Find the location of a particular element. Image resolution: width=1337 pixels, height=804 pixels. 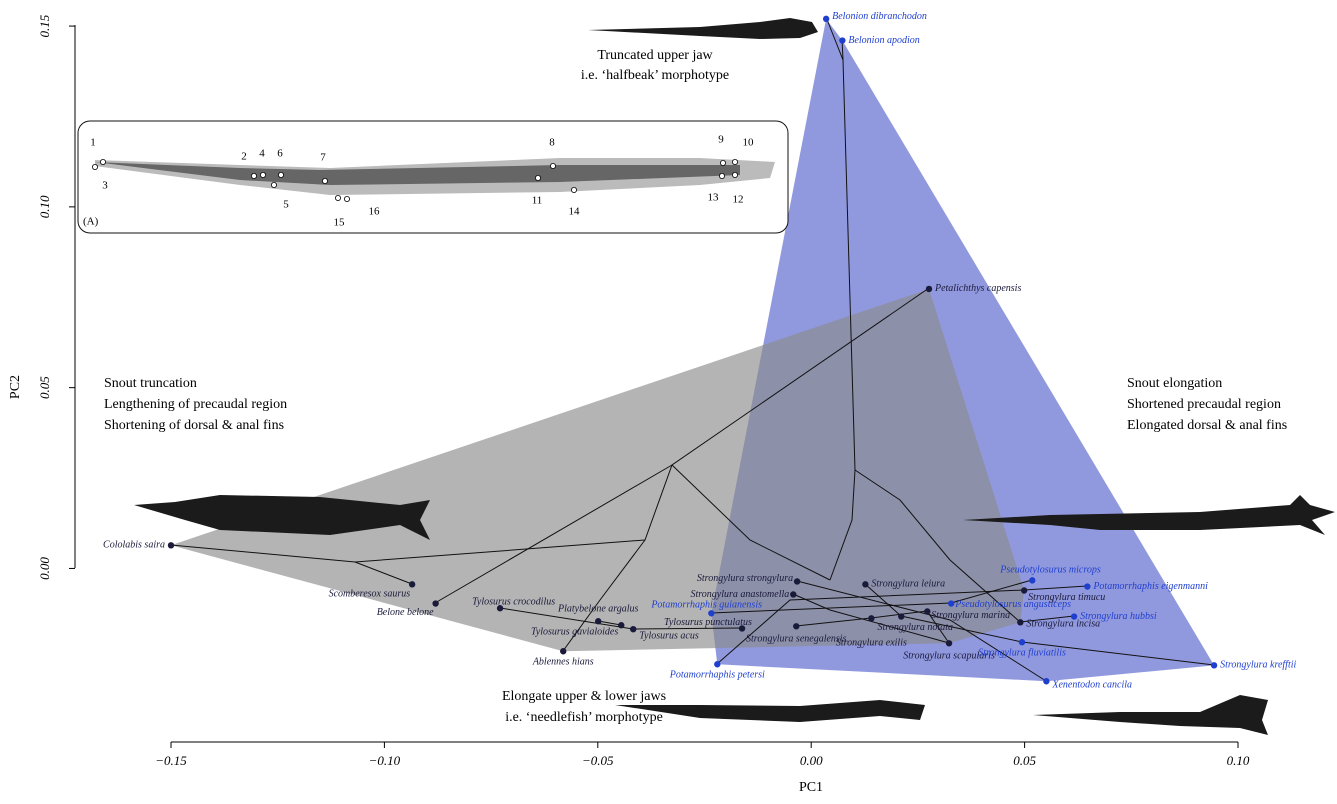

point-label: Strongylura leiura is located at coordinates (908, 584).